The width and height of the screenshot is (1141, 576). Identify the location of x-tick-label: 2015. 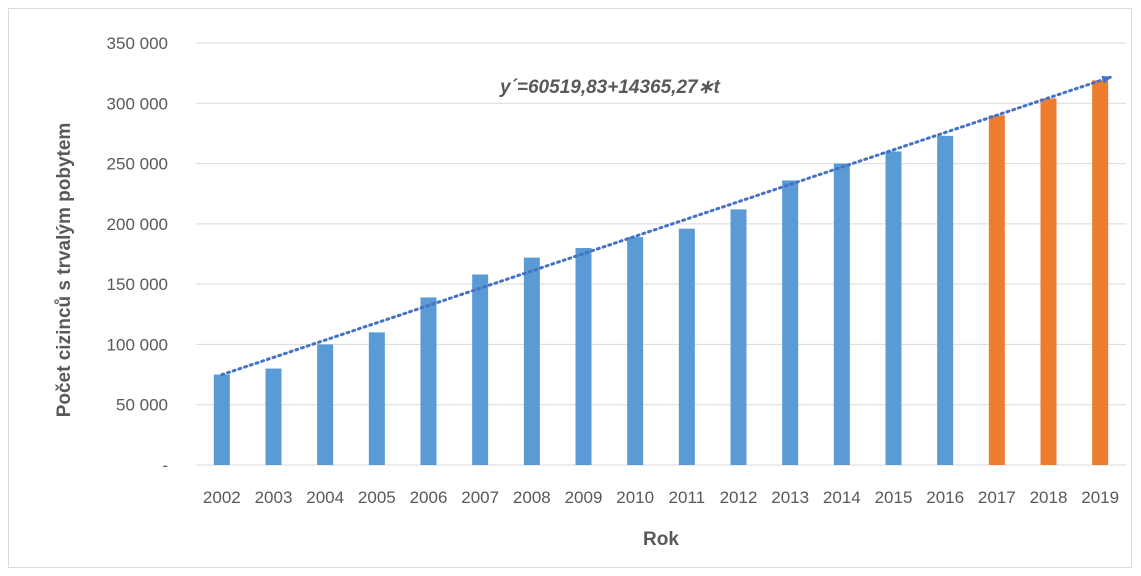
(894, 497).